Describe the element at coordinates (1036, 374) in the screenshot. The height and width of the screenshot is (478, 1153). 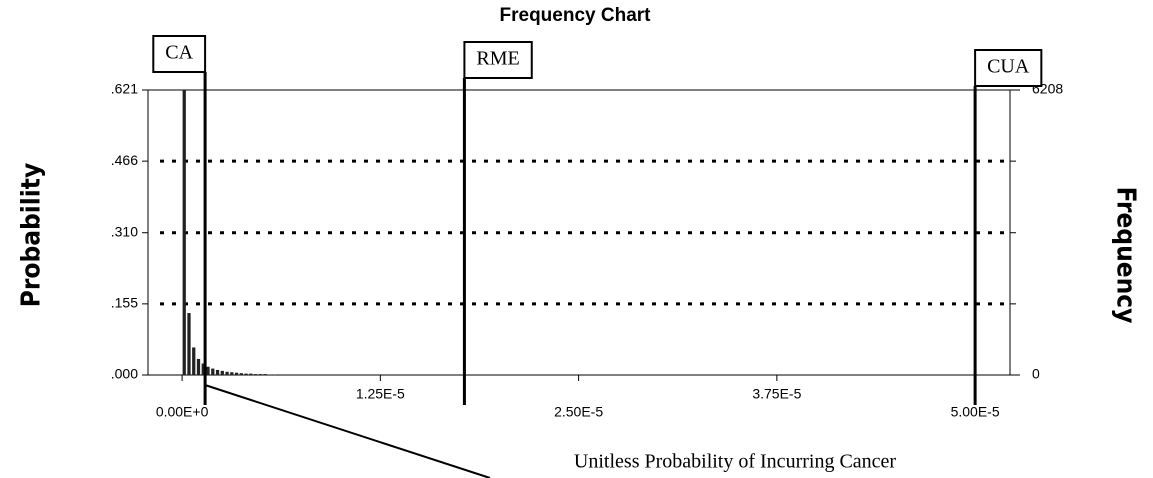
I see `y2-tick-label: 0` at that location.